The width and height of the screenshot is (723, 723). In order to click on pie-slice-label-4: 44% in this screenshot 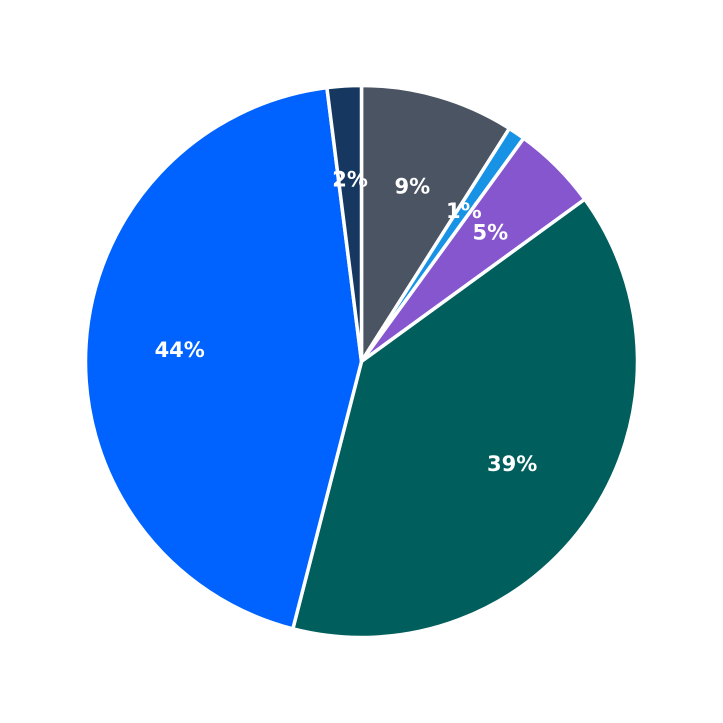, I will do `click(180, 350)`.